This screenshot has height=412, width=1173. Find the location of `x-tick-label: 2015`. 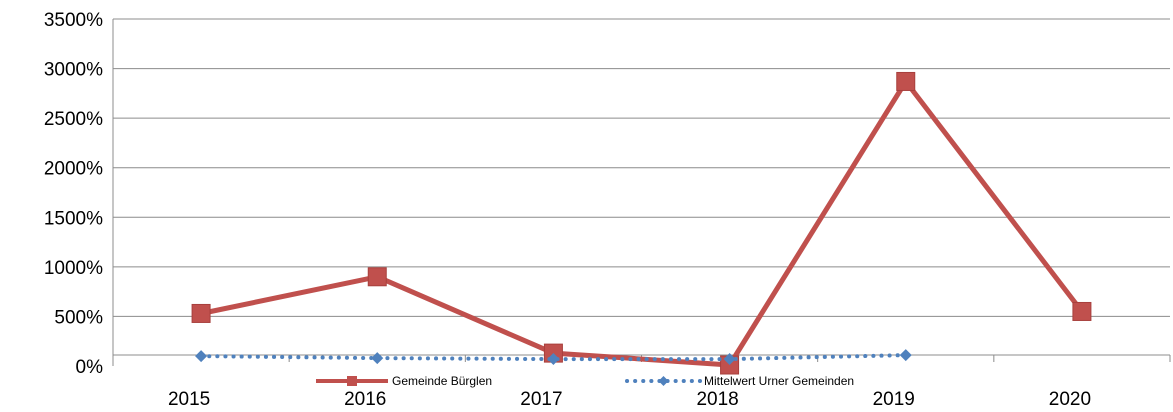

x-tick-label: 2015 is located at coordinates (189, 399).